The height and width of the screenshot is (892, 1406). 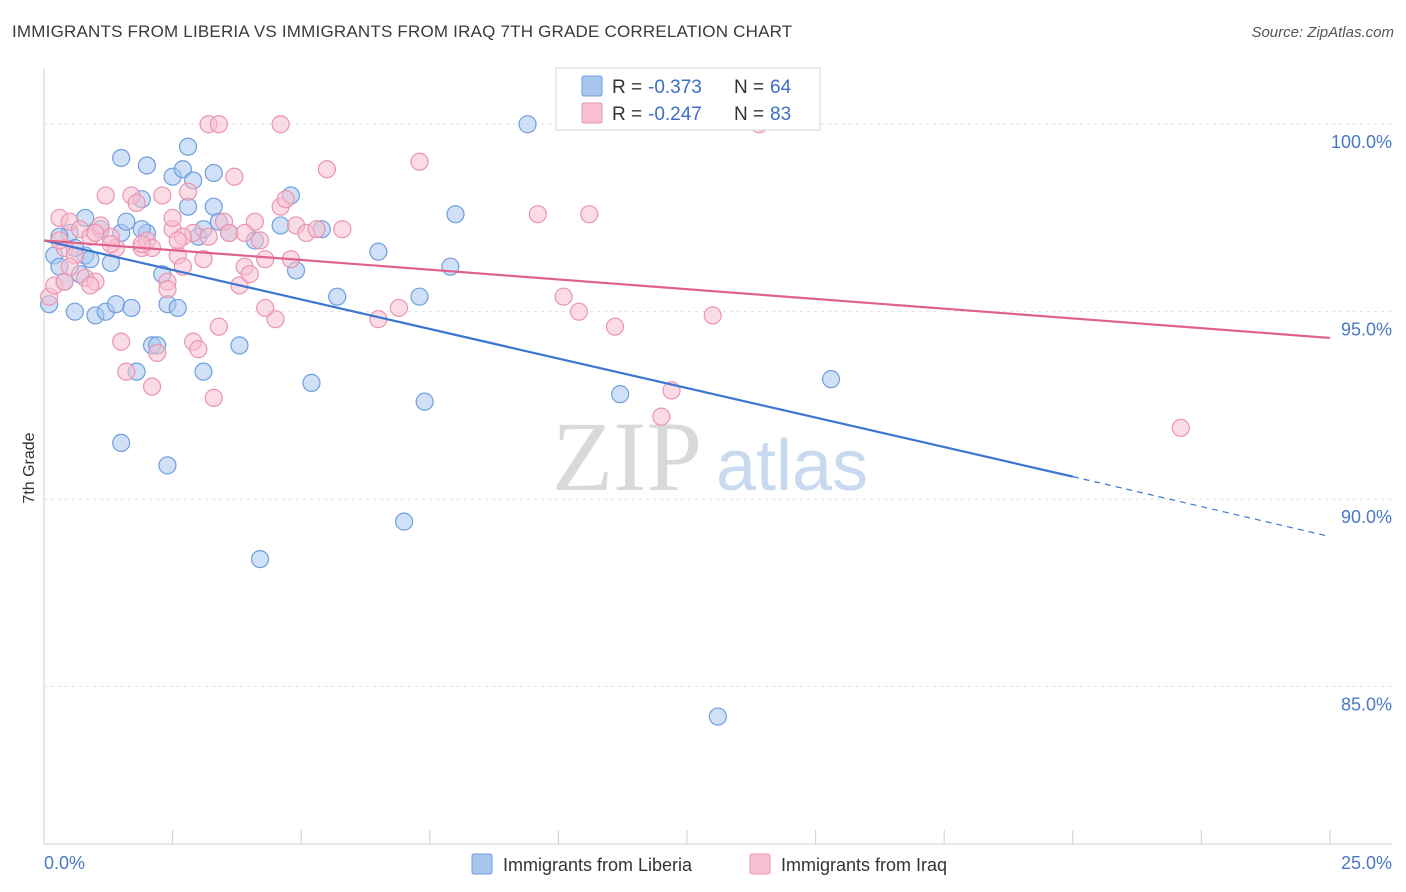 What do you see at coordinates (760, 864) in the screenshot?
I see `bottom-legend-swatch-iraq` at bounding box center [760, 864].